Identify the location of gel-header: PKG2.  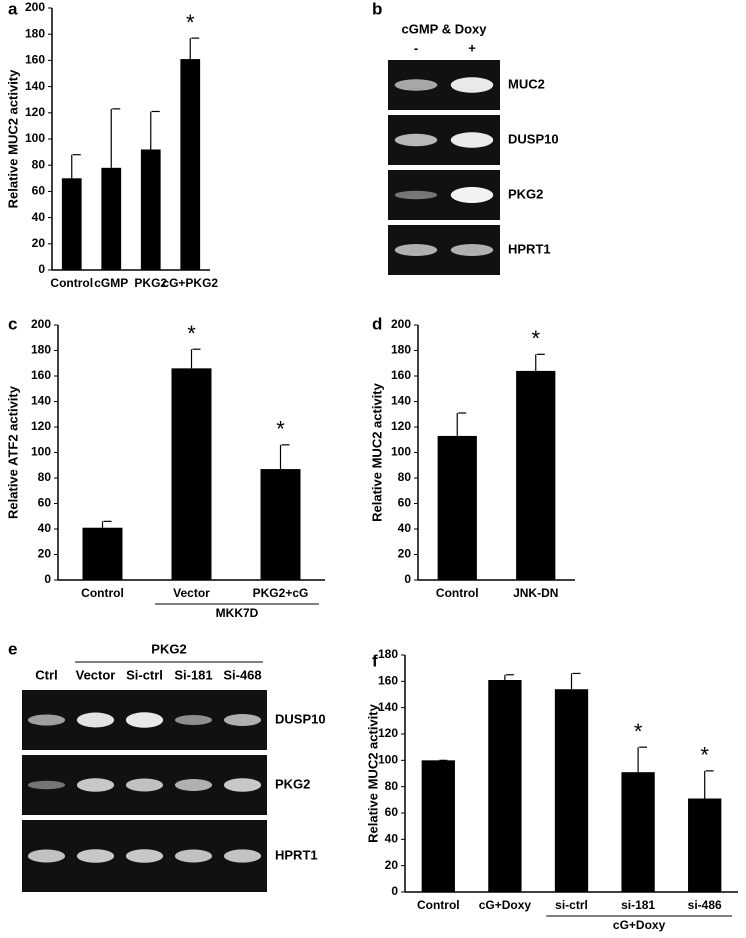
(168, 648).